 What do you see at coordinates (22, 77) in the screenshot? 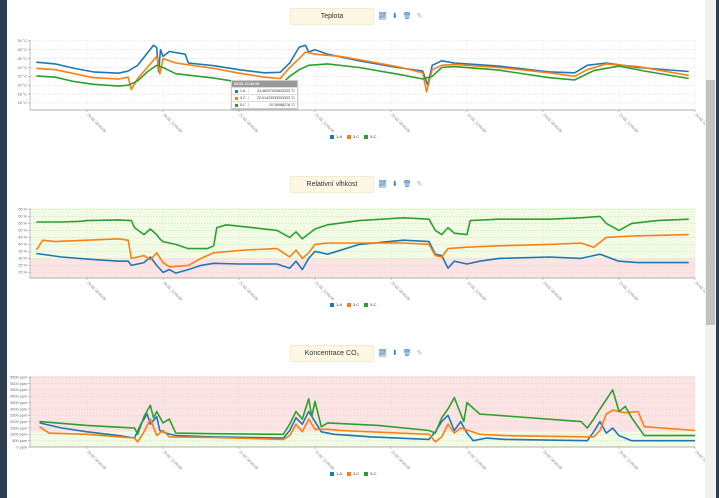
I see `y-tick-label: 22 °C` at bounding box center [22, 77].